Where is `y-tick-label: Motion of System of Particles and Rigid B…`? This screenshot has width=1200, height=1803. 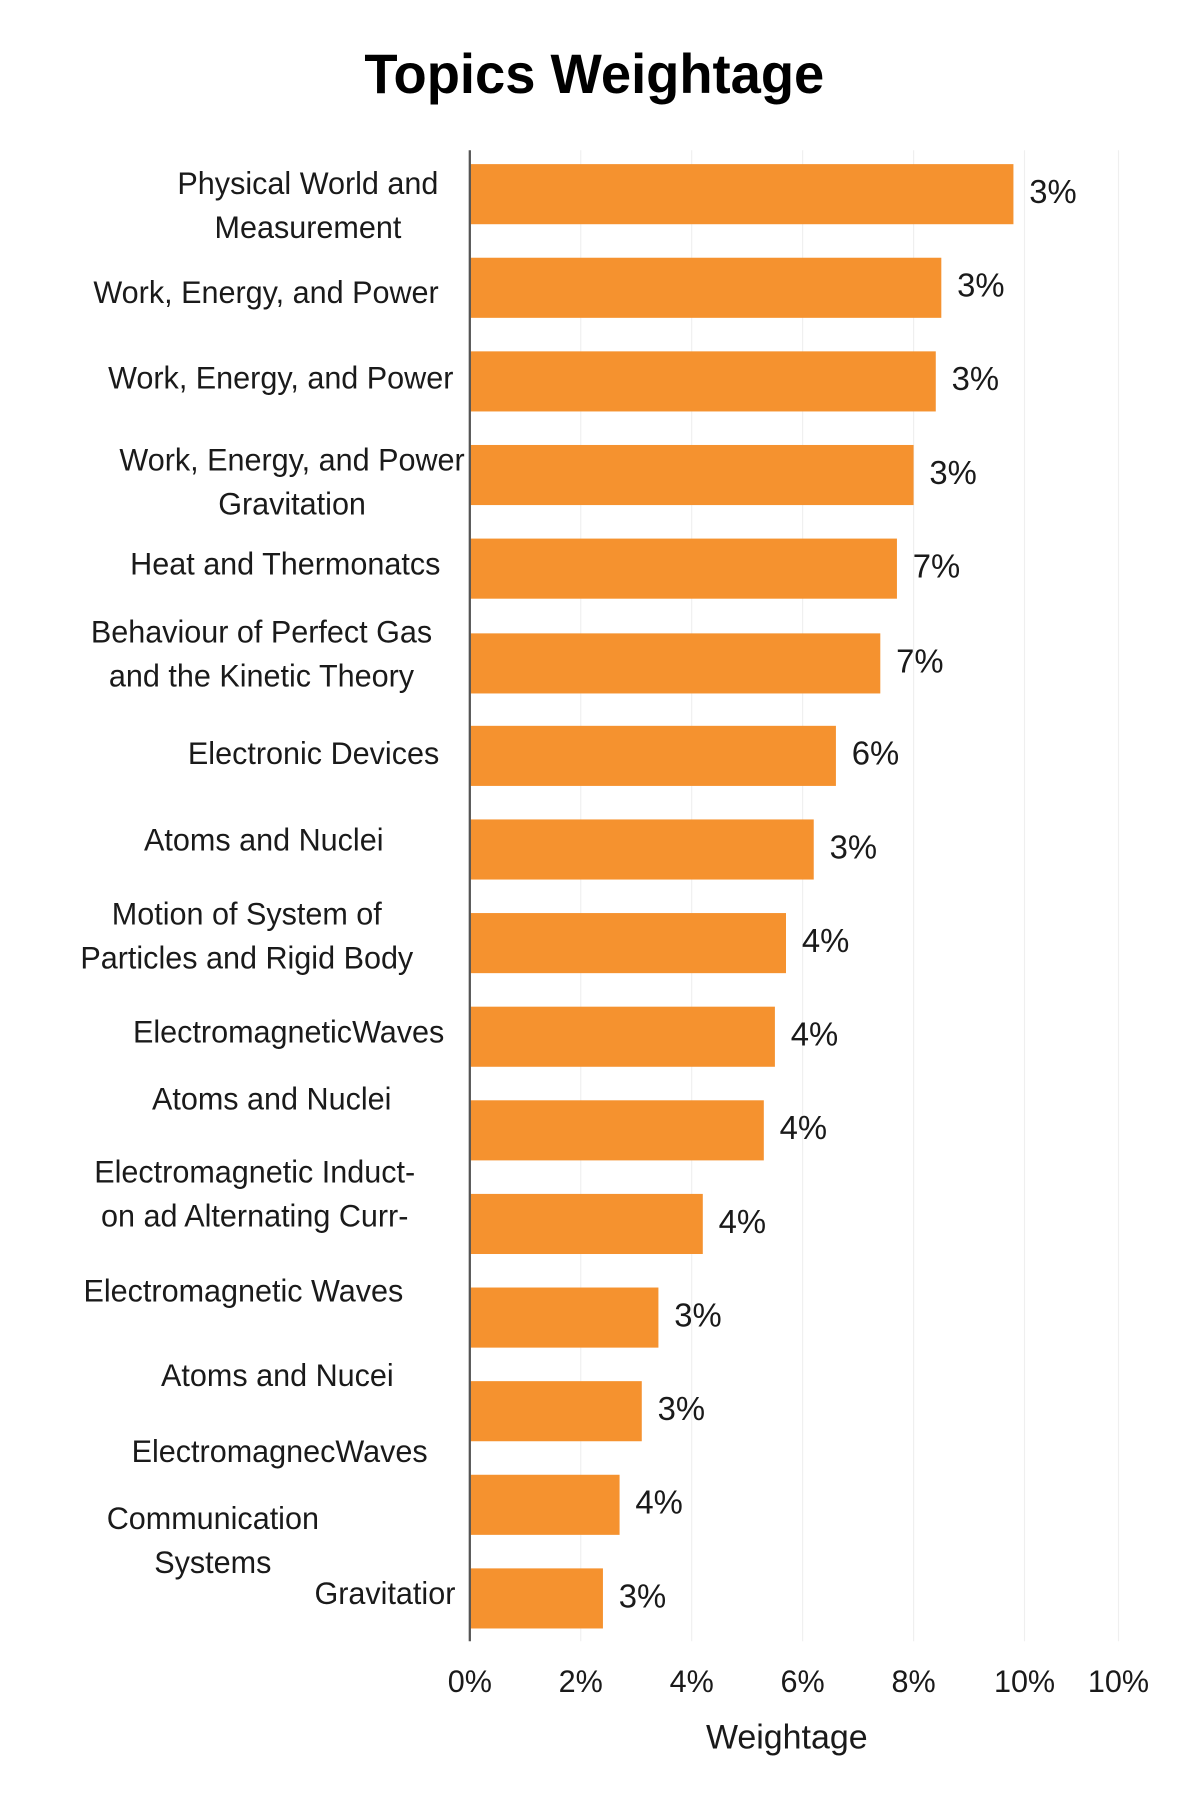
y-tick-label: Motion of System of Particles and Rigid B… is located at coordinates (246, 935).